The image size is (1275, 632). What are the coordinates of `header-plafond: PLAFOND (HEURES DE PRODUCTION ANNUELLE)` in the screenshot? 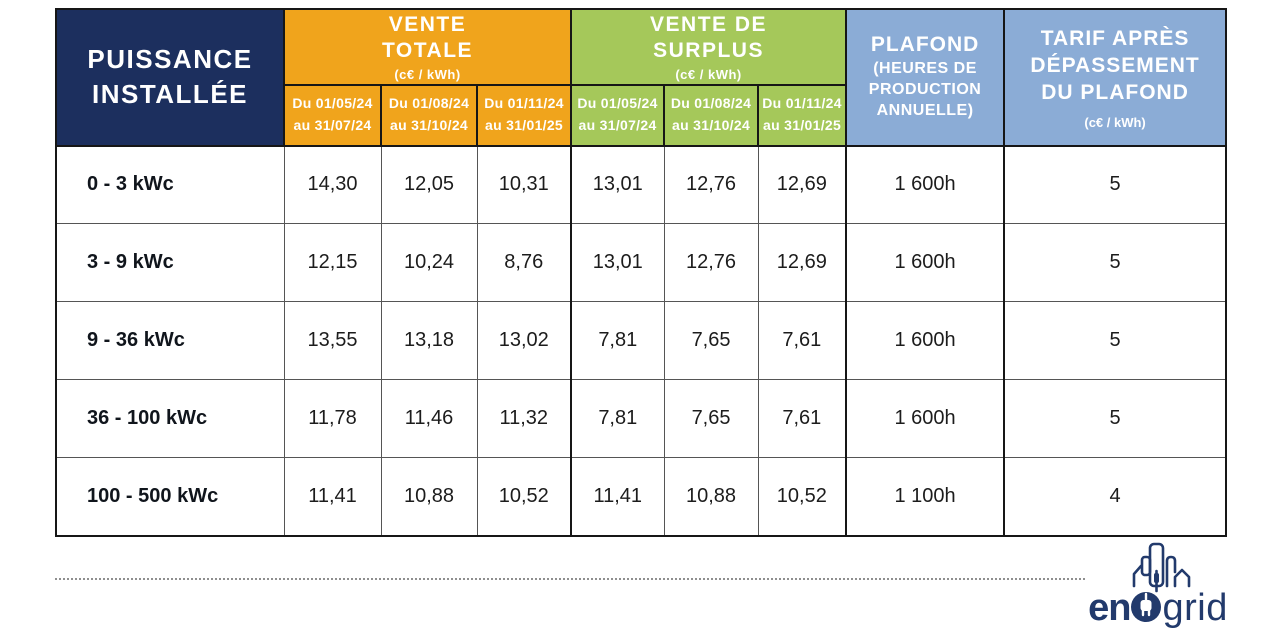 It's located at (925, 77).